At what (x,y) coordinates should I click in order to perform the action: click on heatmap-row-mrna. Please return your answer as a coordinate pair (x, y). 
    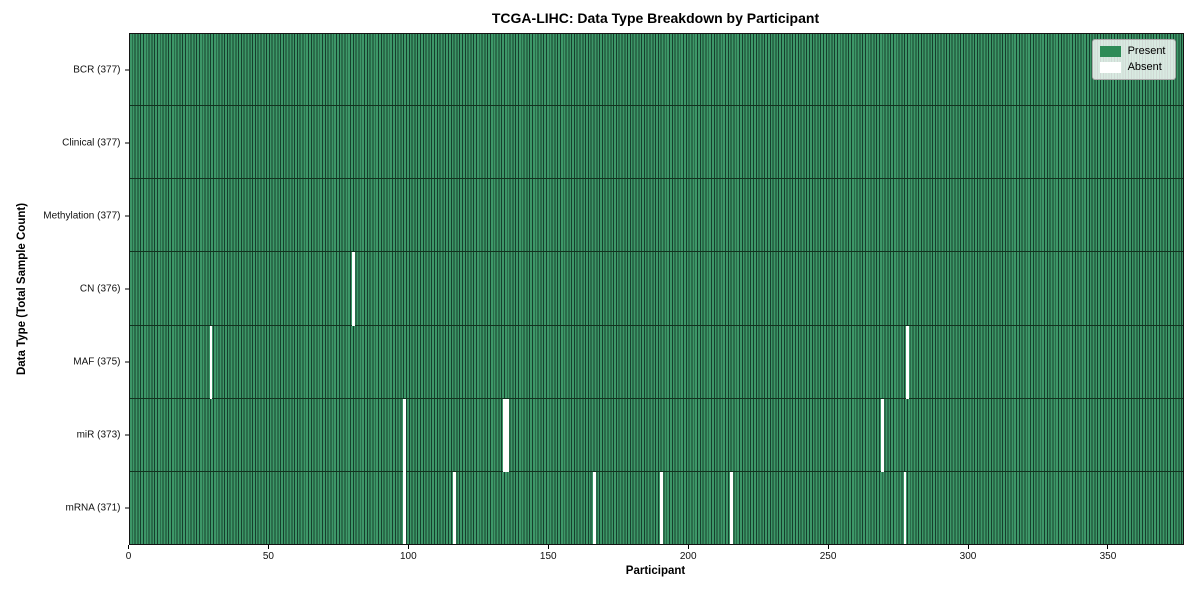
    Looking at the image, I should click on (656, 508).